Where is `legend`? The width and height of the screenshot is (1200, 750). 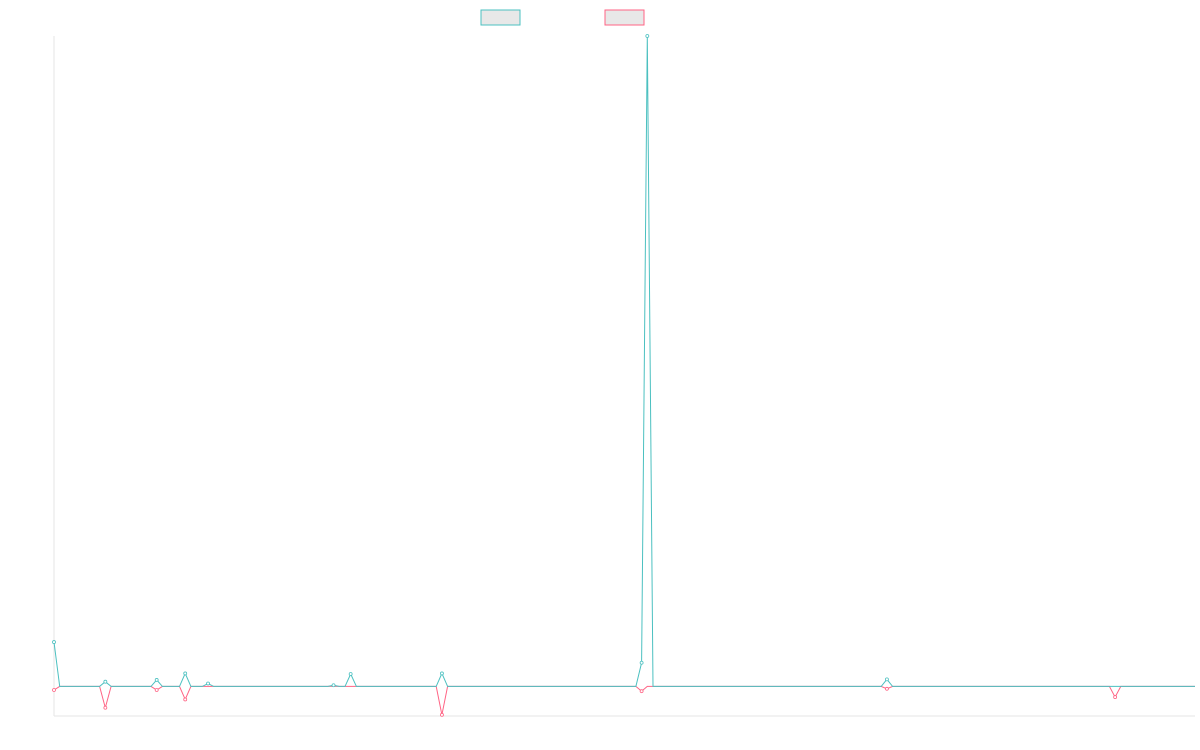 legend is located at coordinates (562, 17).